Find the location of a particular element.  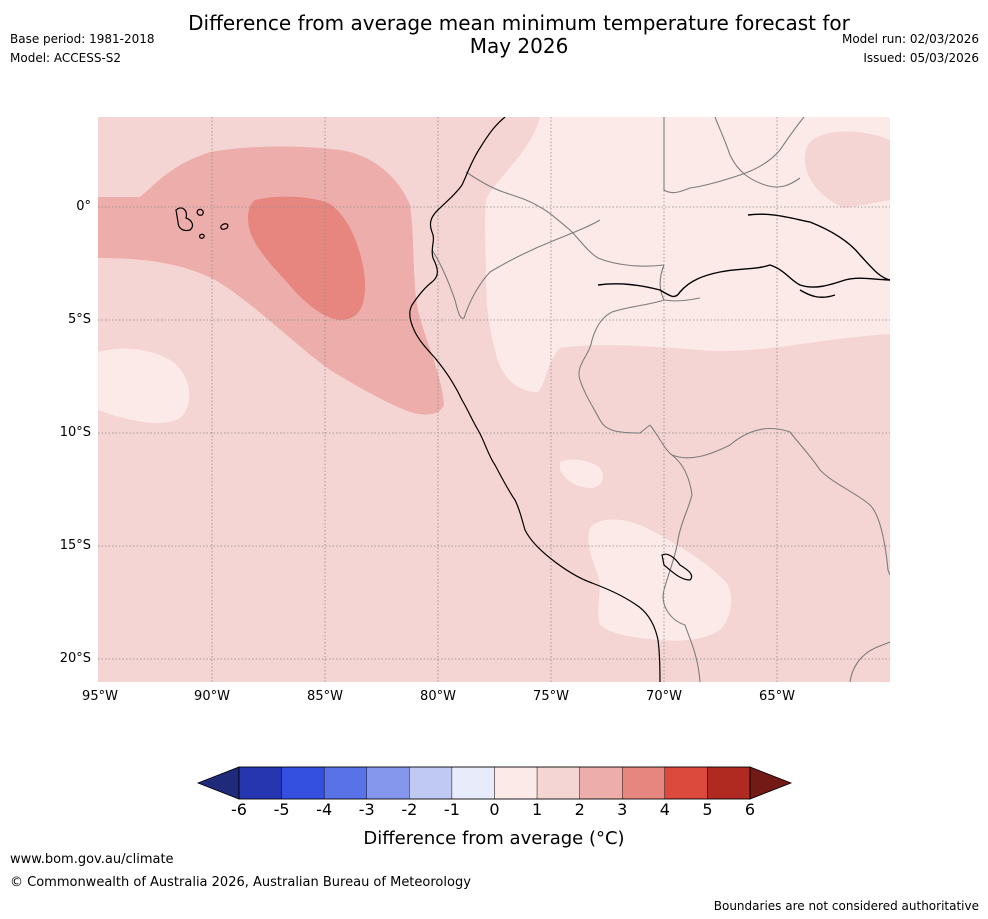

colorbar-tick-label: -4 is located at coordinates (324, 809).